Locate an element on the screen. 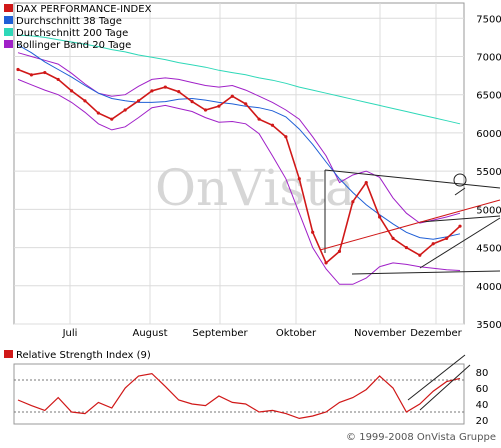 The height and width of the screenshot is (448, 501). rsi-y-tick-label: 60 is located at coordinates (482, 389).